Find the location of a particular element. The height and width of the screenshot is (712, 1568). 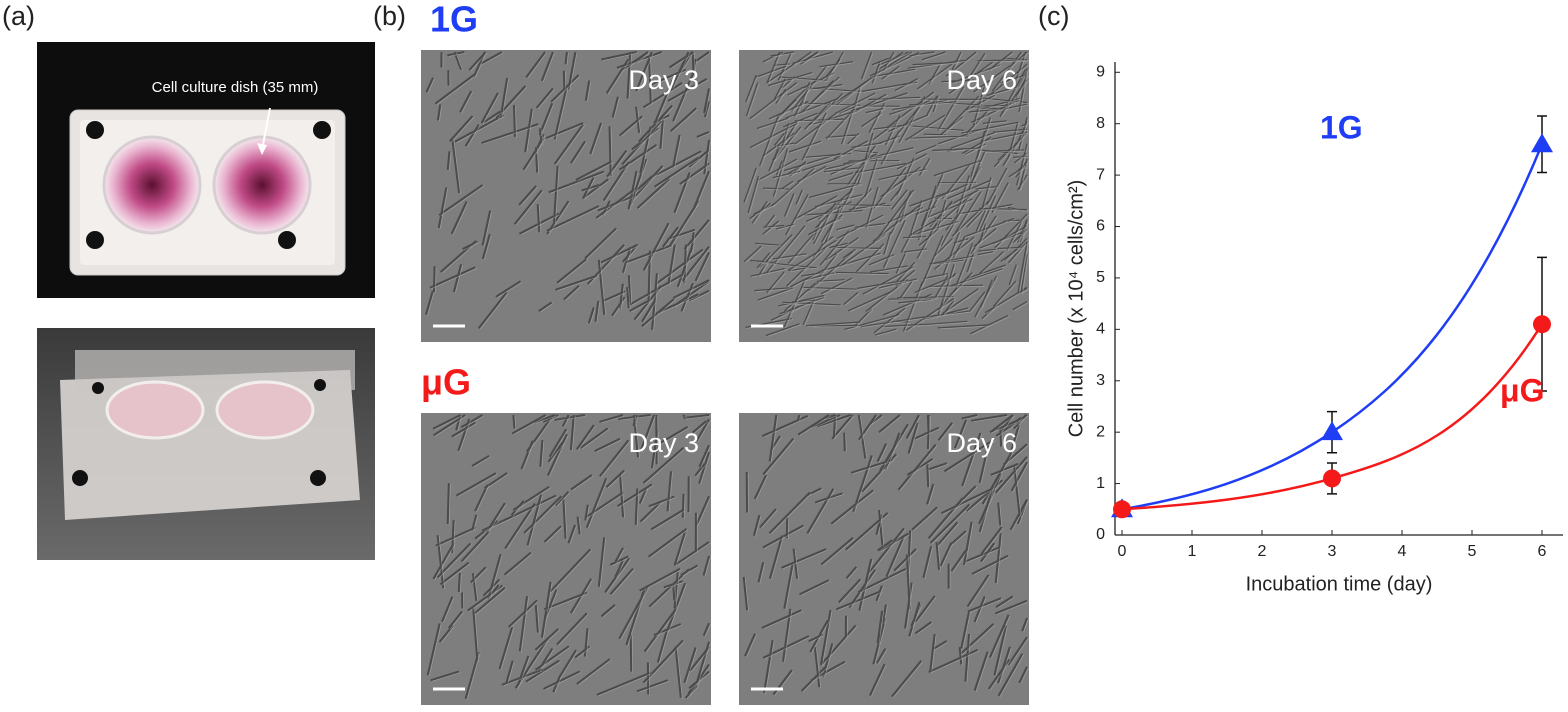

x-tick-label: 1 is located at coordinates (1192, 551).